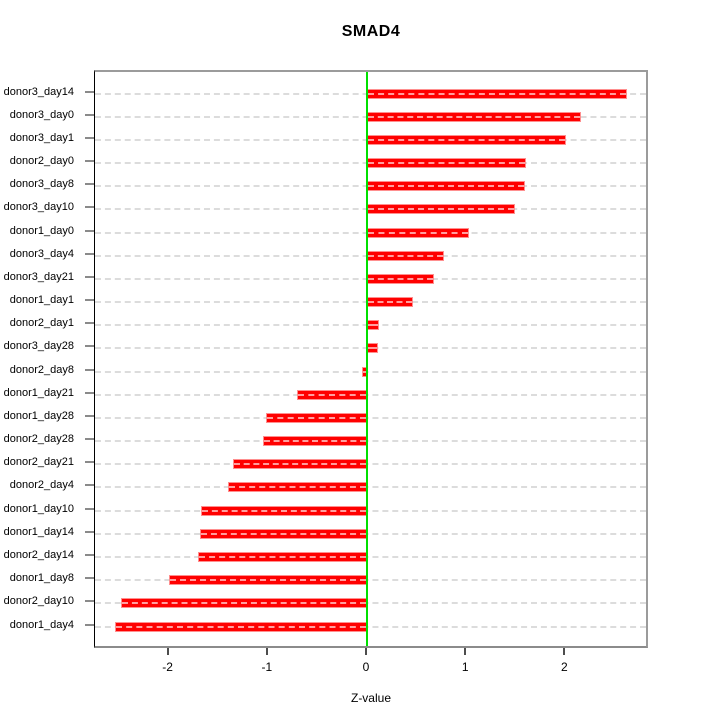  I want to click on y-axis-label: donor1_day21, so click(38, 392).